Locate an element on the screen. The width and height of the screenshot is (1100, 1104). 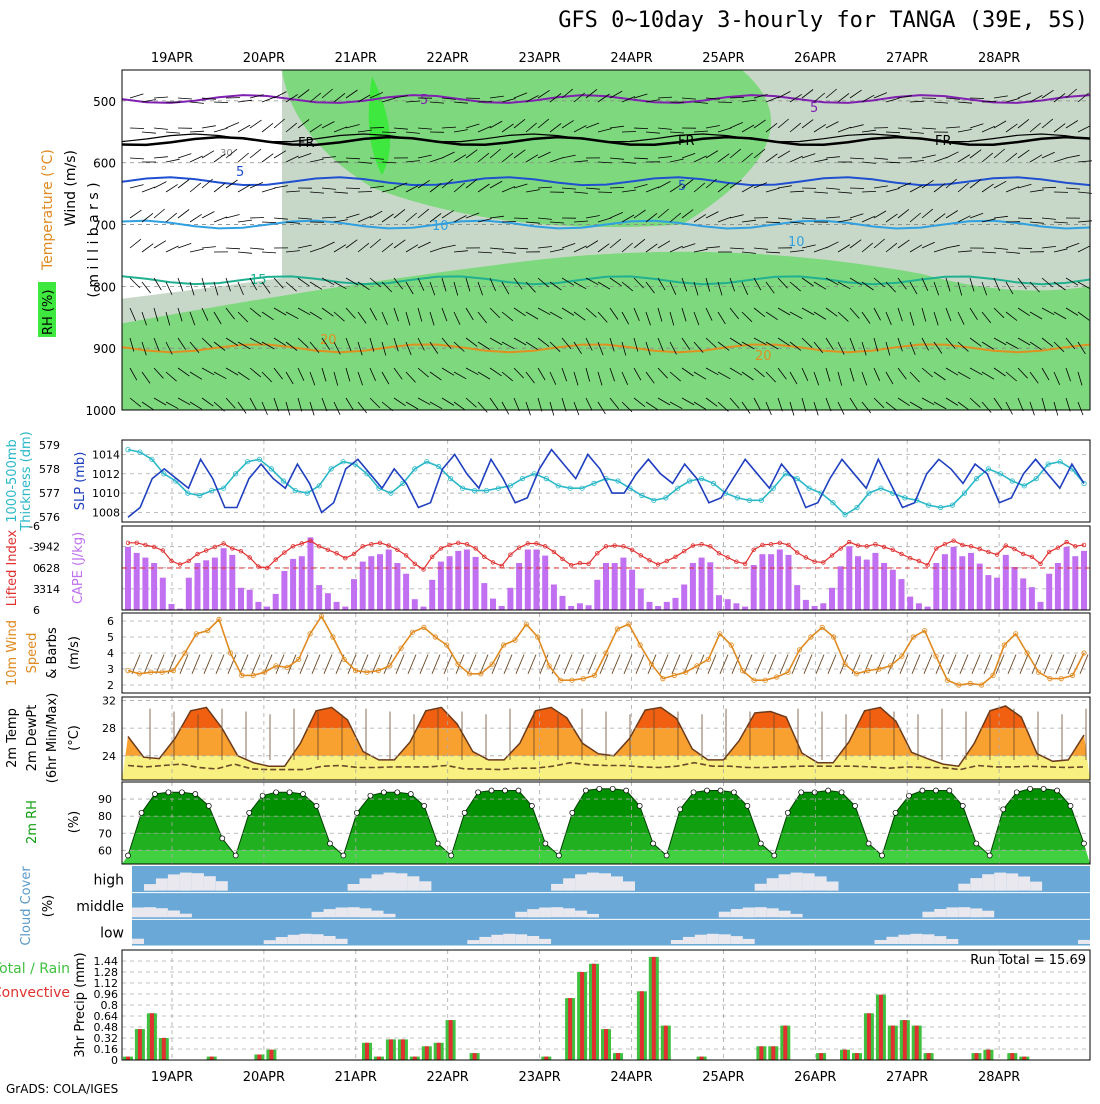
cloud-row-label: low is located at coordinates (112, 934).